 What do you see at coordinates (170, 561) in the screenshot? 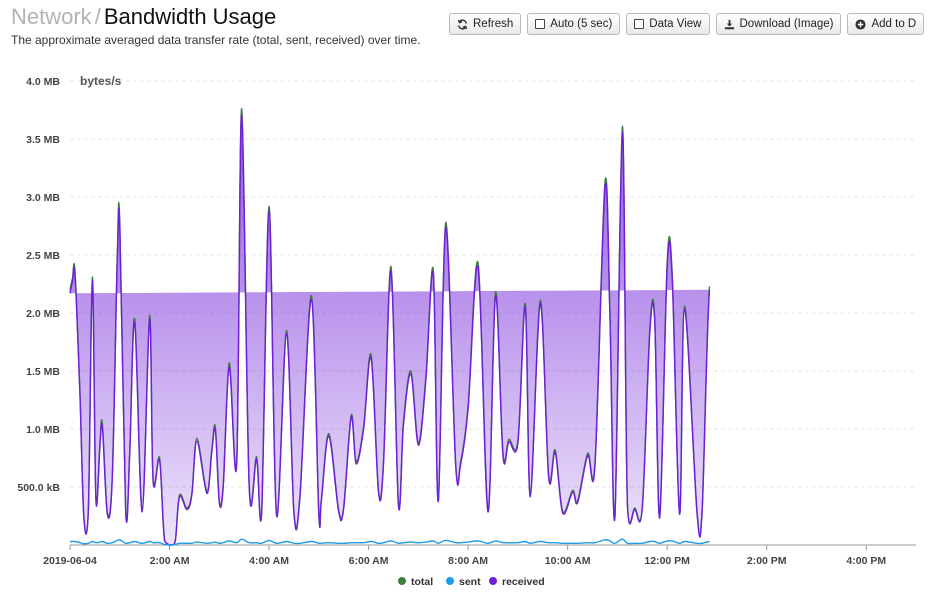
I see `x-tick-label: 2:00 AM` at bounding box center [170, 561].